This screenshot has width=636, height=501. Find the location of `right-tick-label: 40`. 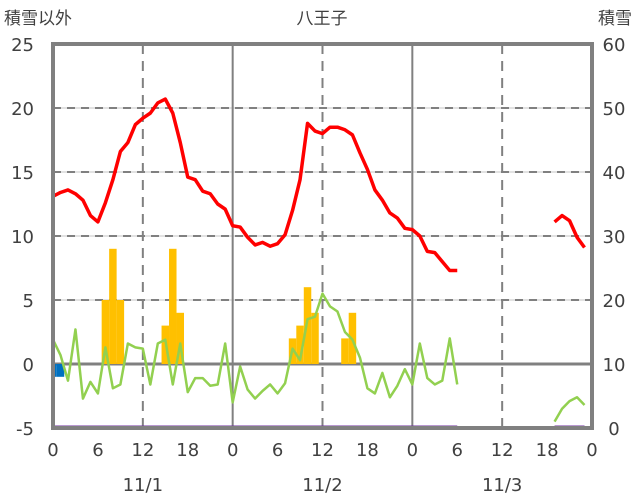

right-tick-label: 40 is located at coordinates (614, 173).